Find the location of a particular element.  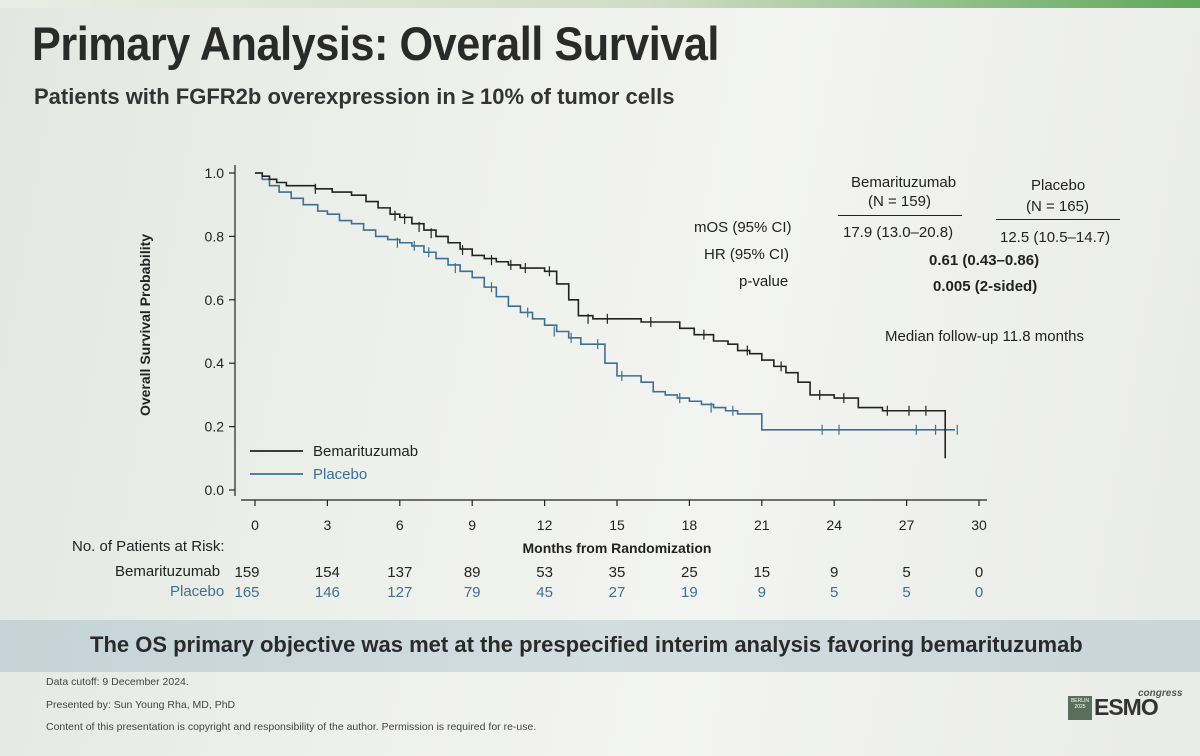

risk-count: 127 is located at coordinates (400, 592).